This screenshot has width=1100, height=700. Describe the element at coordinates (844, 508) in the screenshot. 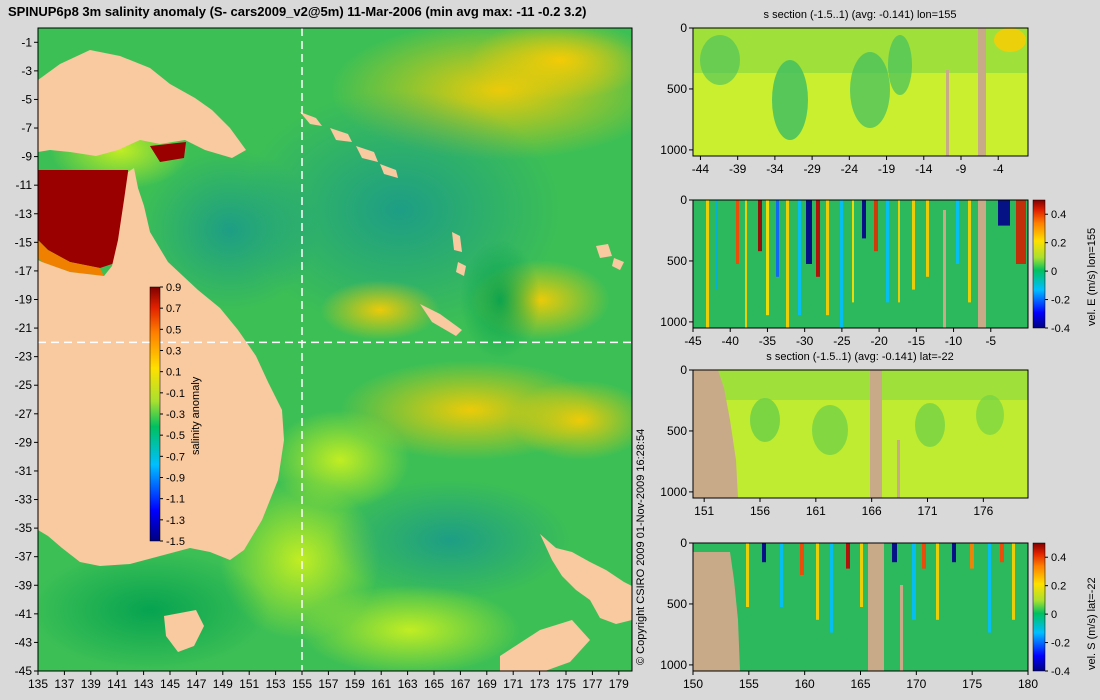

I see `section-lat-salinity-x-ticks: 151 156 161 166 171 176` at that location.